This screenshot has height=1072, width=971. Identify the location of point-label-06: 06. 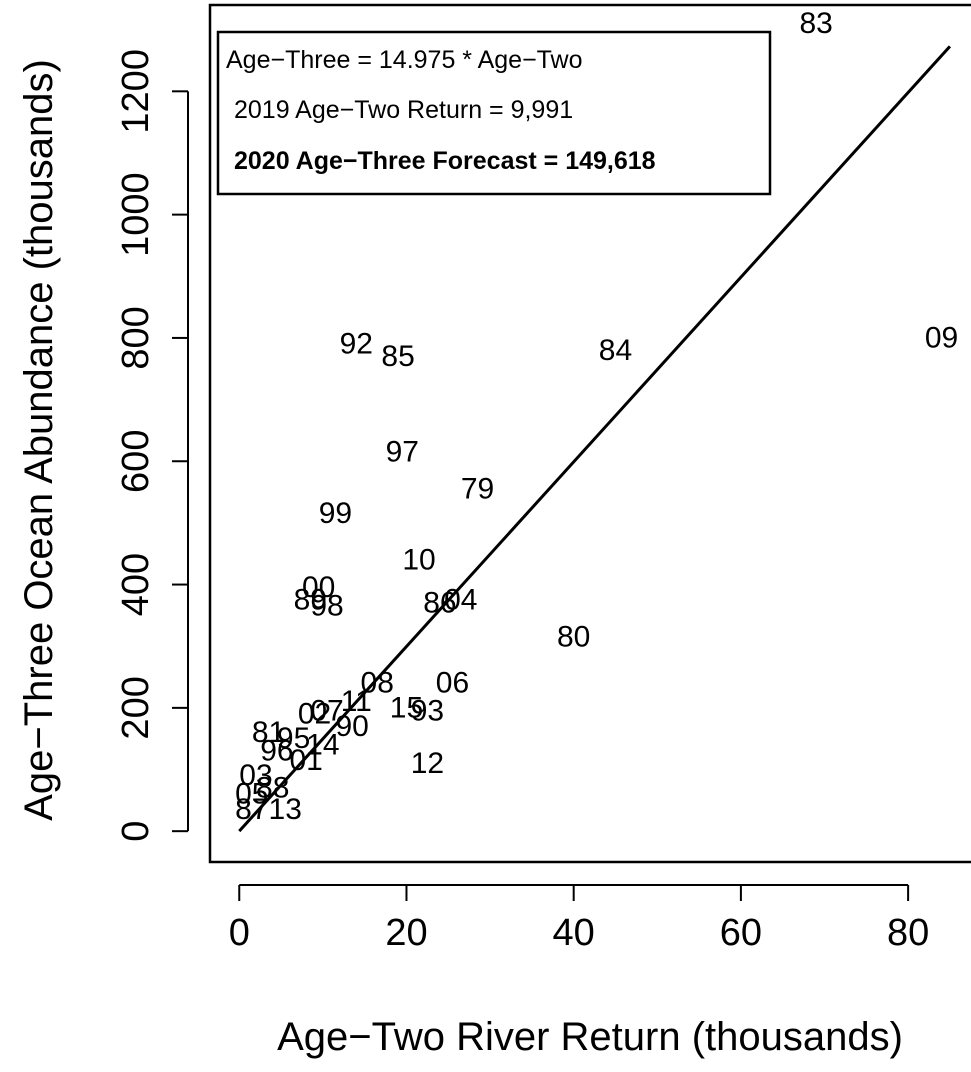
(452, 683).